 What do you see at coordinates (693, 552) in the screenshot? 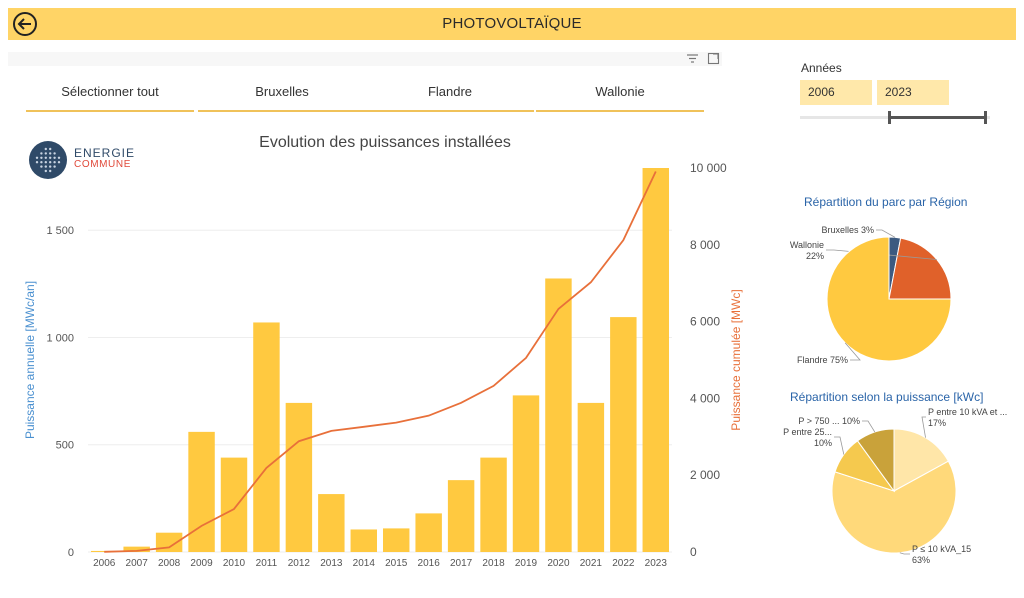
I see `y2-tick-label: 0` at bounding box center [693, 552].